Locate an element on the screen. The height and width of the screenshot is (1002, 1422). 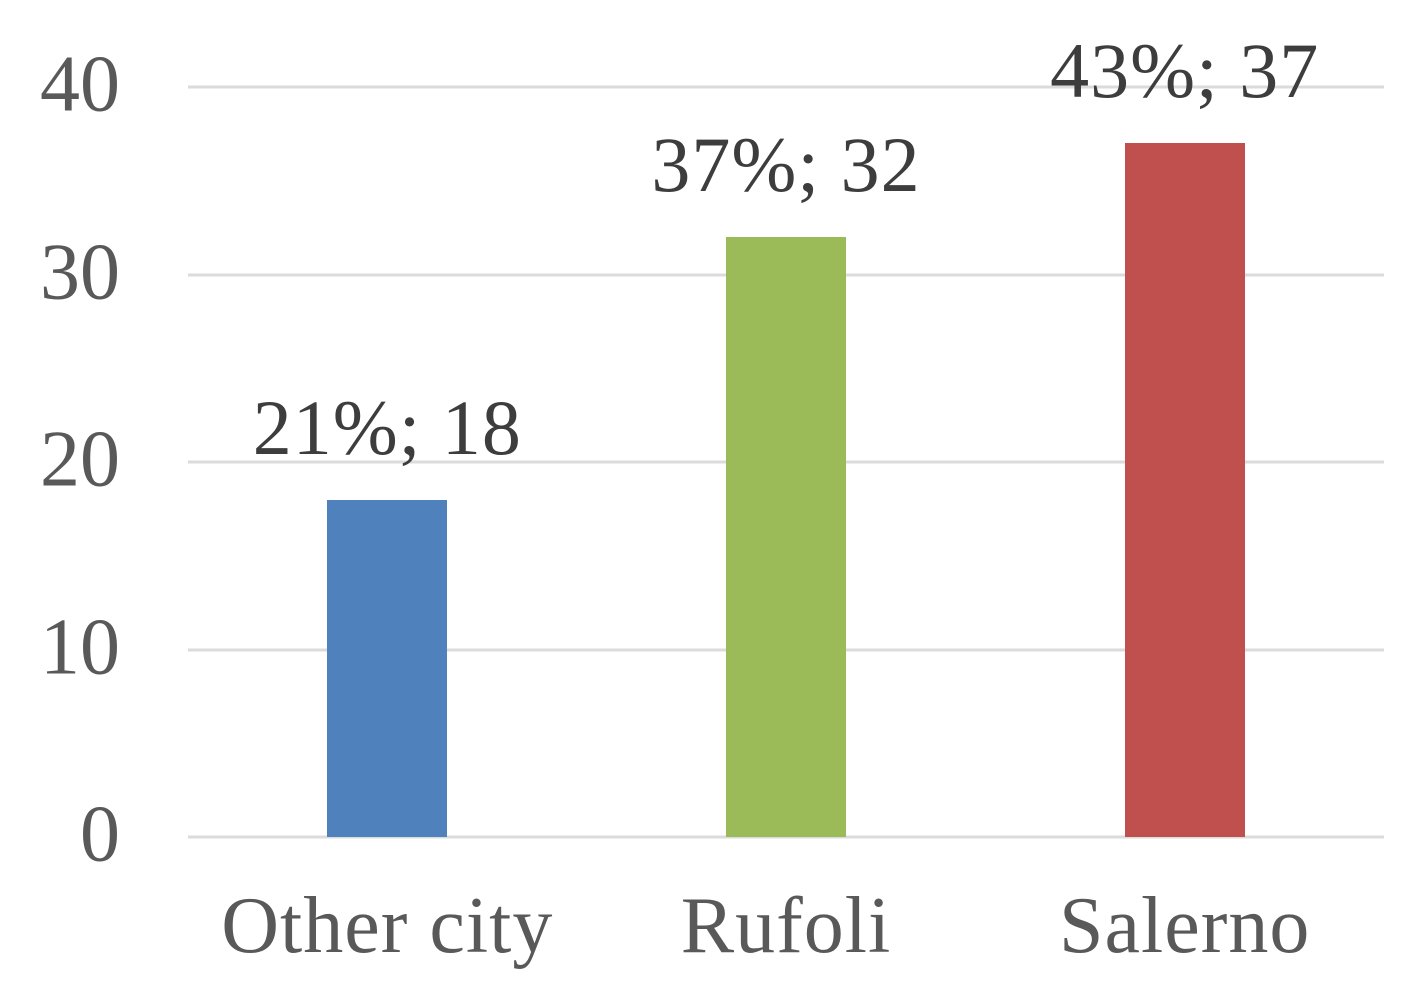
y-axis-tick-label: 20 is located at coordinates (80, 459).